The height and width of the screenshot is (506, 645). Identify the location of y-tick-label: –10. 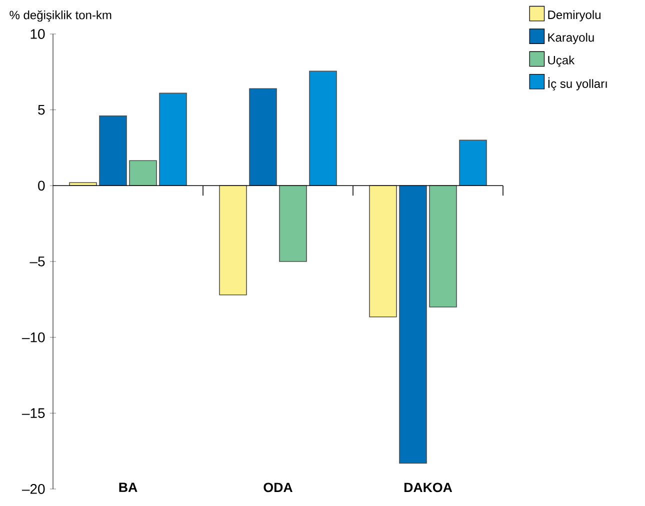
(33, 337).